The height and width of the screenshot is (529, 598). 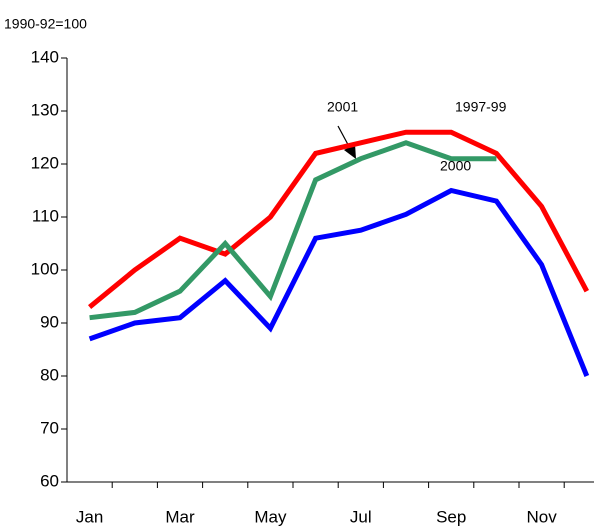 I want to click on y-tick-label: 60, so click(x=49, y=480).